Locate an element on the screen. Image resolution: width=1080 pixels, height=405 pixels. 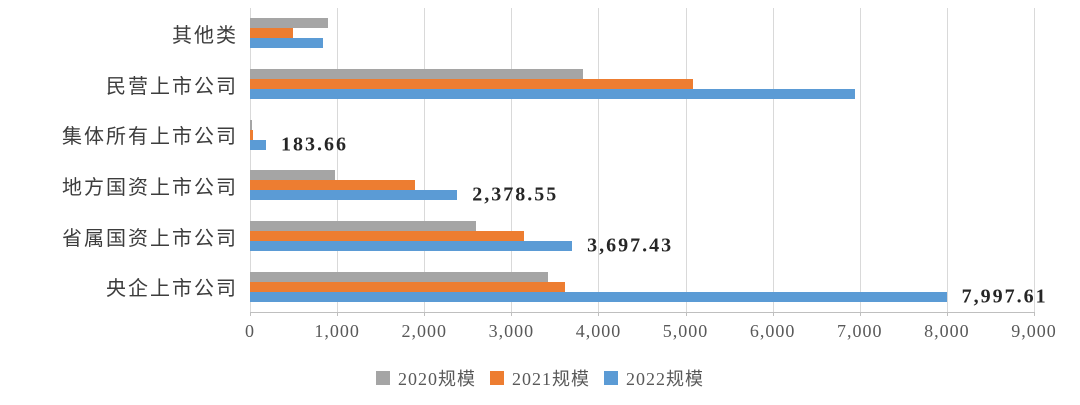
data-label: 183.66 is located at coordinates (314, 144).